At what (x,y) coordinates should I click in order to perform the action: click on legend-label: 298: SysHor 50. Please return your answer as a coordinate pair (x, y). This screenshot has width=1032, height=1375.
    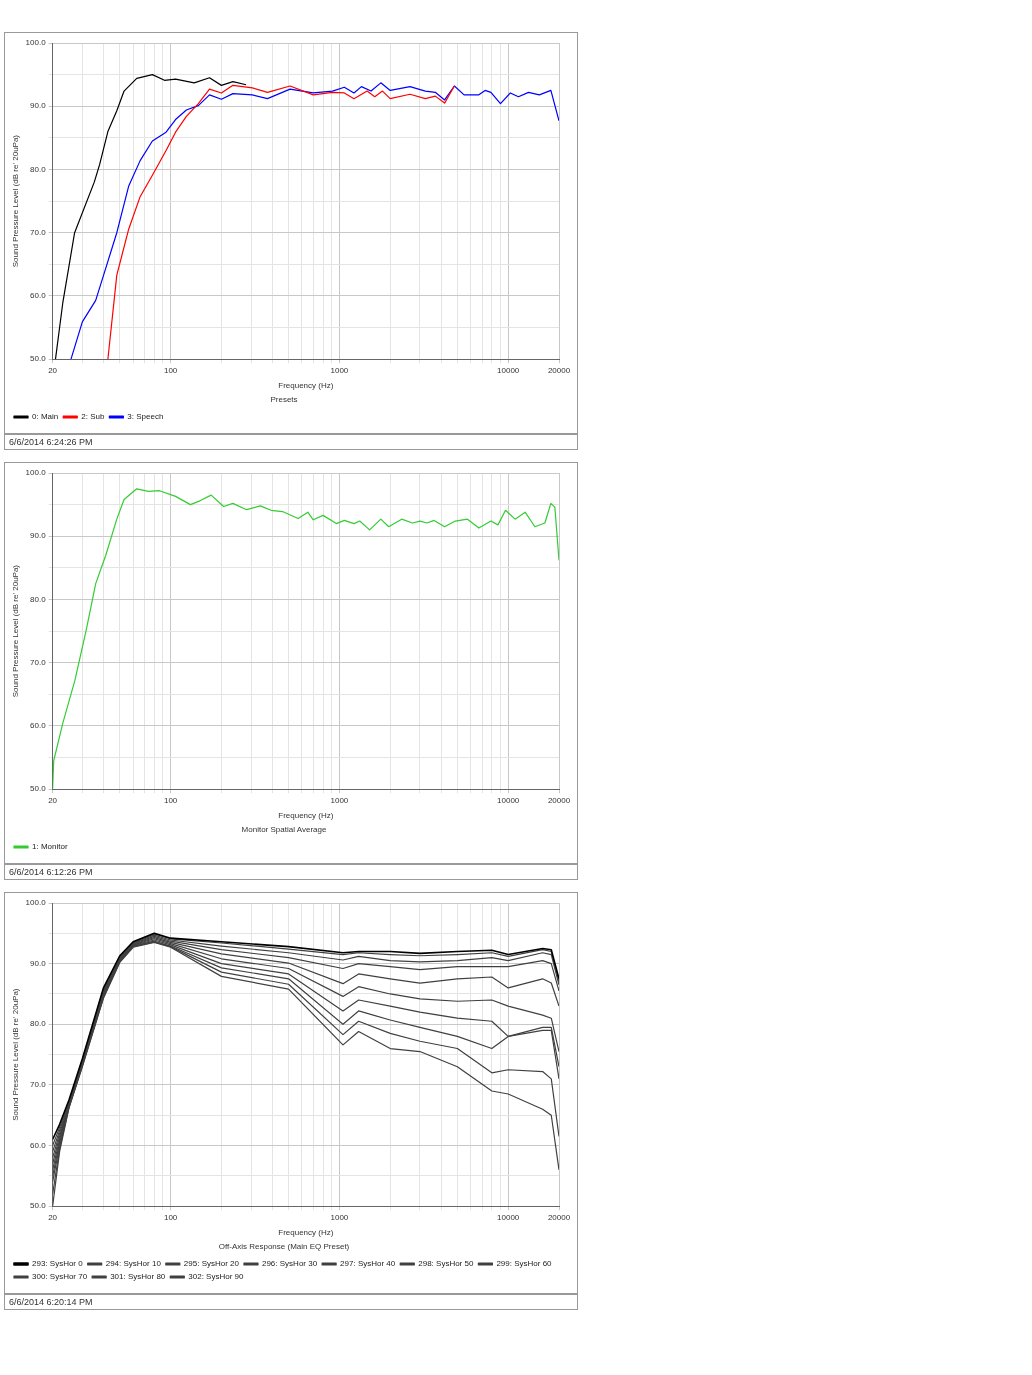
    Looking at the image, I should click on (446, 1264).